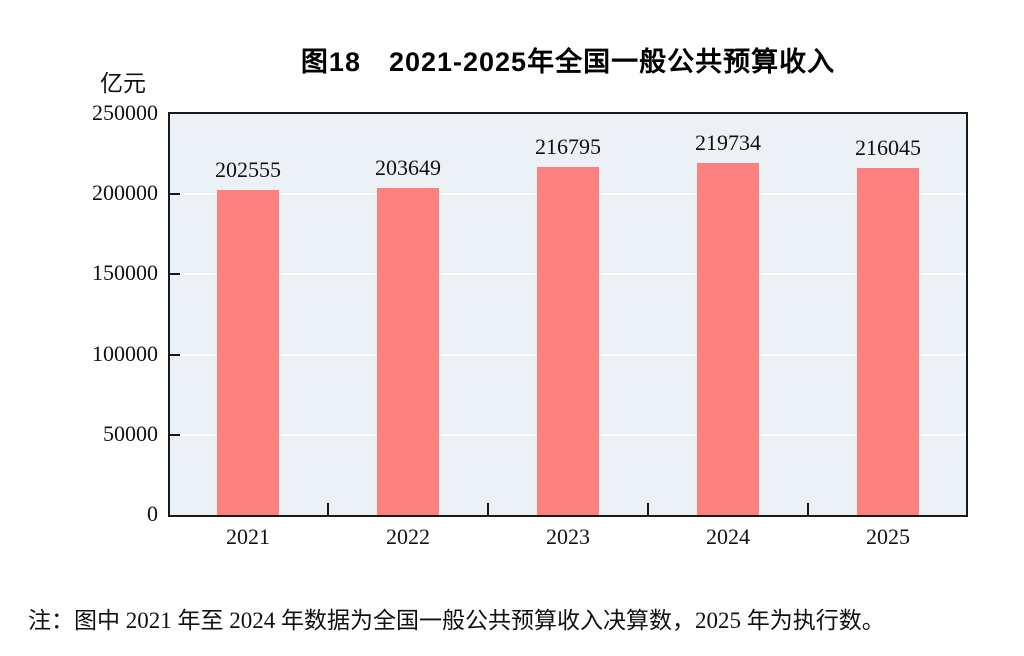 The image size is (1024, 656). I want to click on bar-value-label: 216045, so click(888, 147).